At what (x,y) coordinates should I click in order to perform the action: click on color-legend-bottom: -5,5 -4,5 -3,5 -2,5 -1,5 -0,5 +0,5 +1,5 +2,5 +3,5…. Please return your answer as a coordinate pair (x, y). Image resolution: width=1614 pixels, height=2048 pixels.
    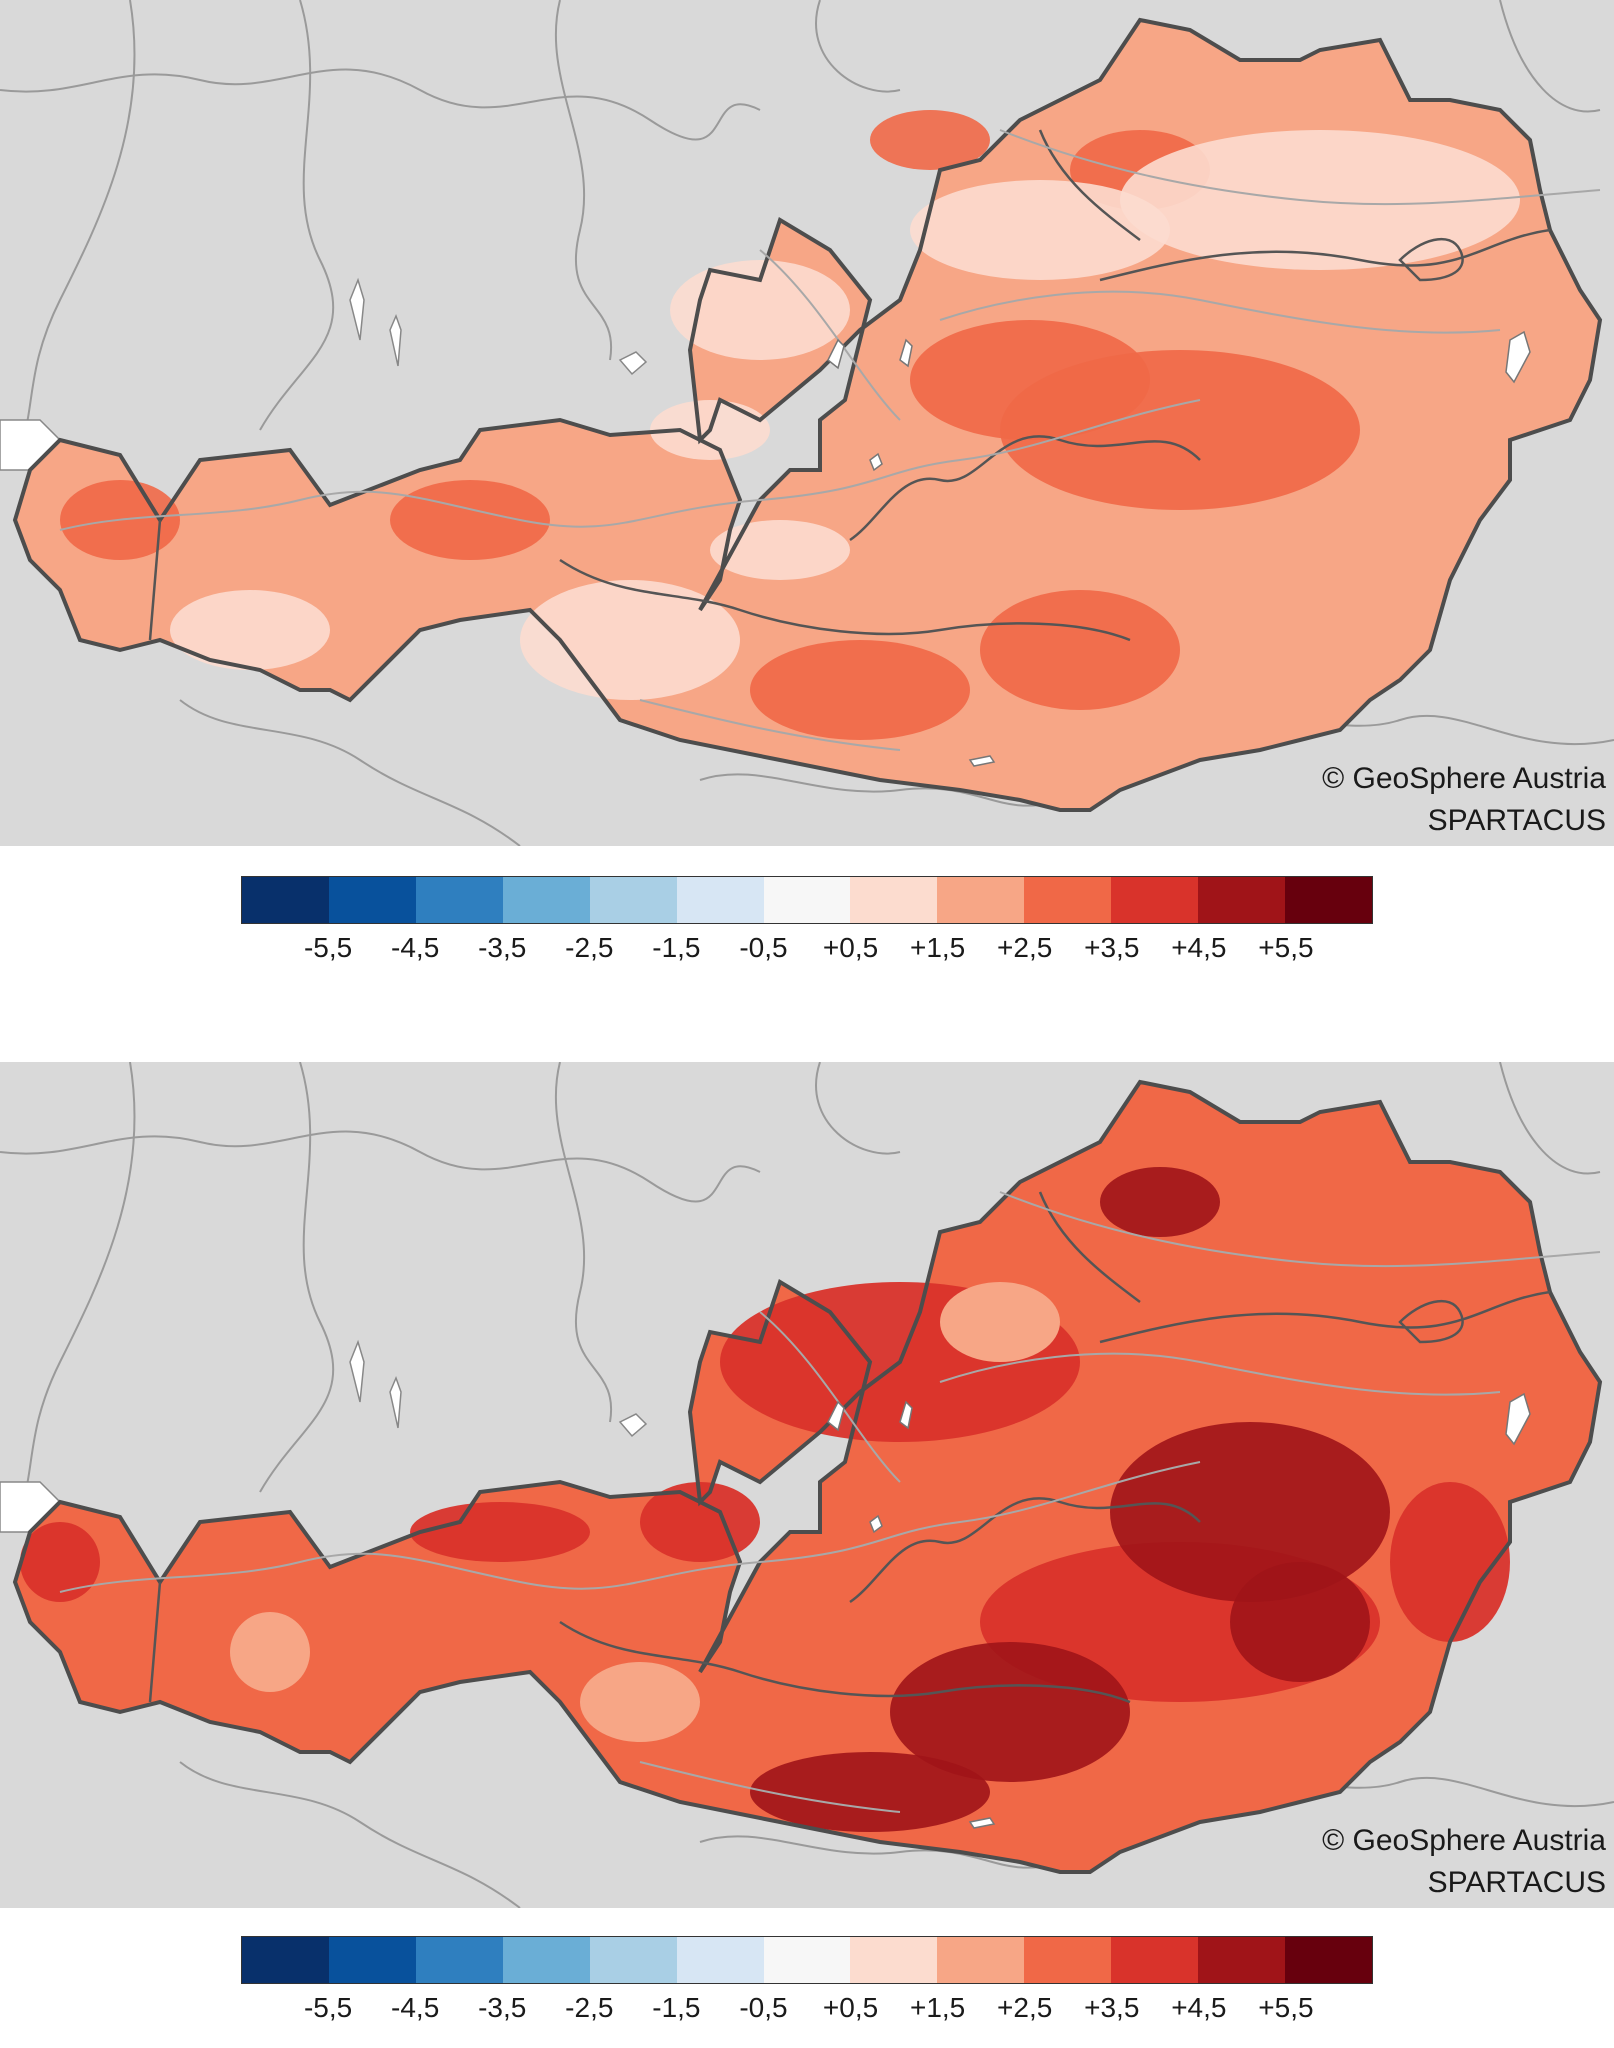
    Looking at the image, I should click on (807, 1986).